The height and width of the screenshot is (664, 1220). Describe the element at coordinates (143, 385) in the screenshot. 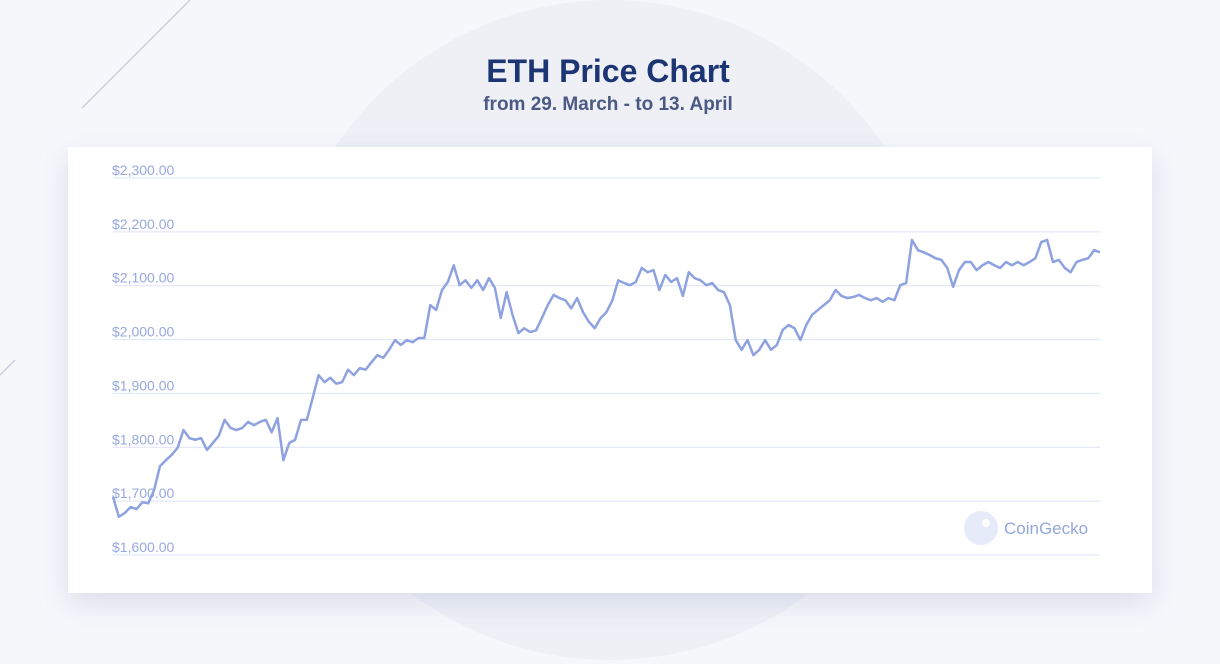

I see `y-tick-label: $1,900.00` at that location.